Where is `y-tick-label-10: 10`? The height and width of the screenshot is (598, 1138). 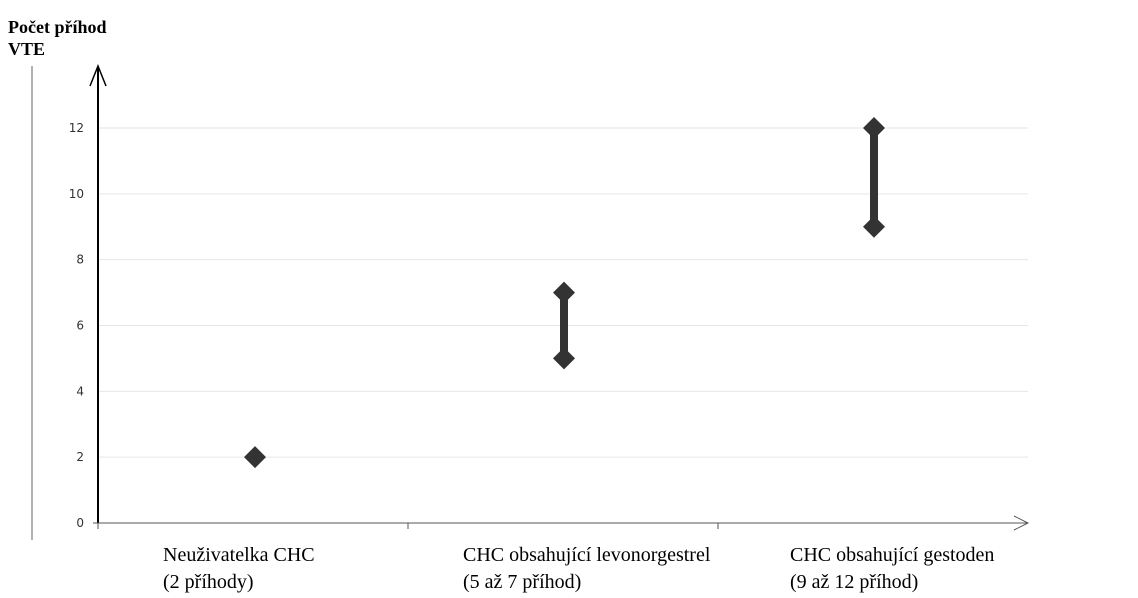
y-tick-label-10: 10 is located at coordinates (76, 194).